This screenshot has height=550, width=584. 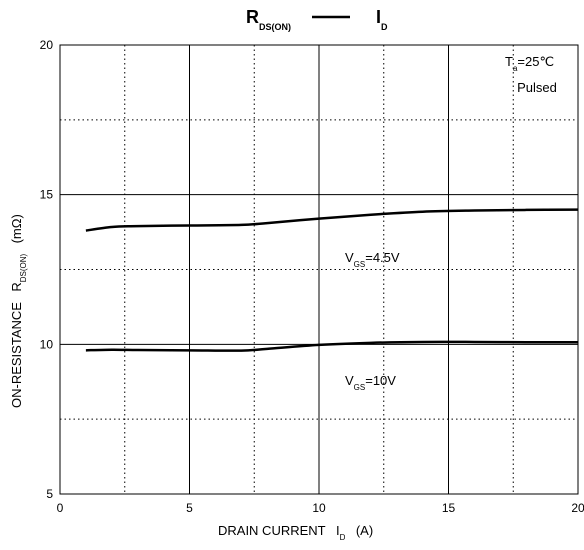 What do you see at coordinates (16, 228) in the screenshot?
I see `y-axis-label-part: (mΩ)` at bounding box center [16, 228].